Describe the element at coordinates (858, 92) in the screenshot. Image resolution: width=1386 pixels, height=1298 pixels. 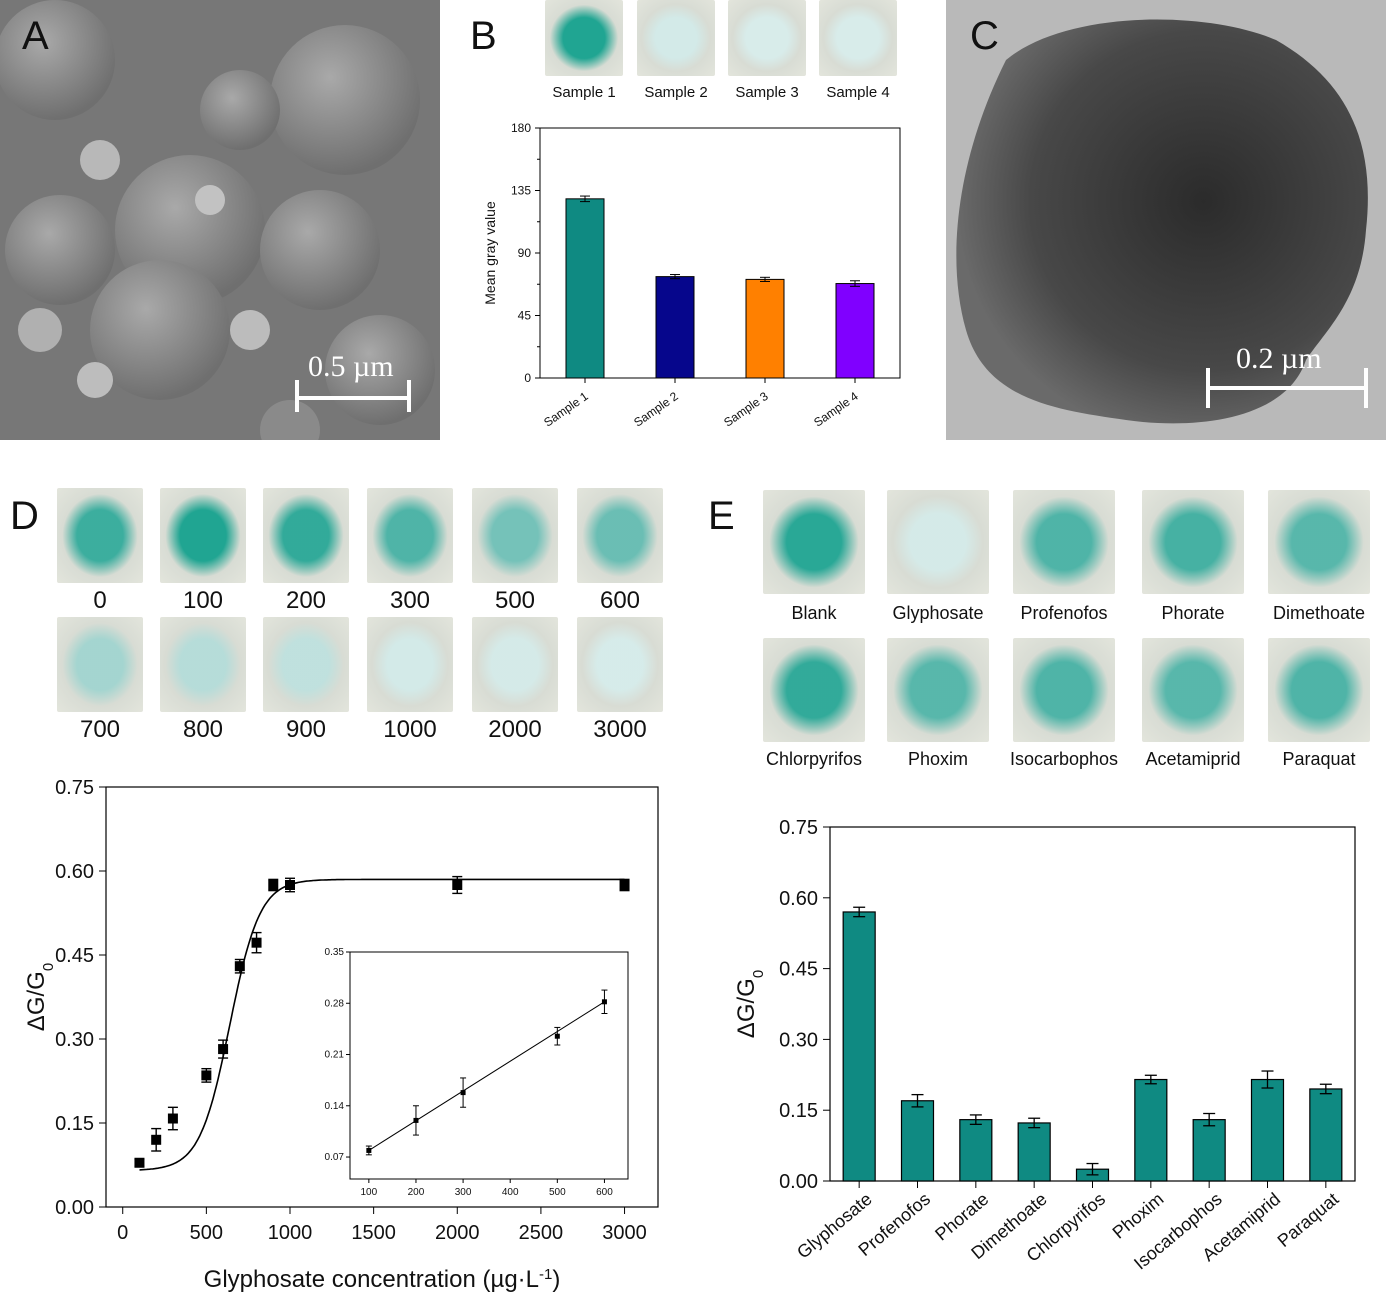
I see `sample-swatch-label: Sample 4` at that location.